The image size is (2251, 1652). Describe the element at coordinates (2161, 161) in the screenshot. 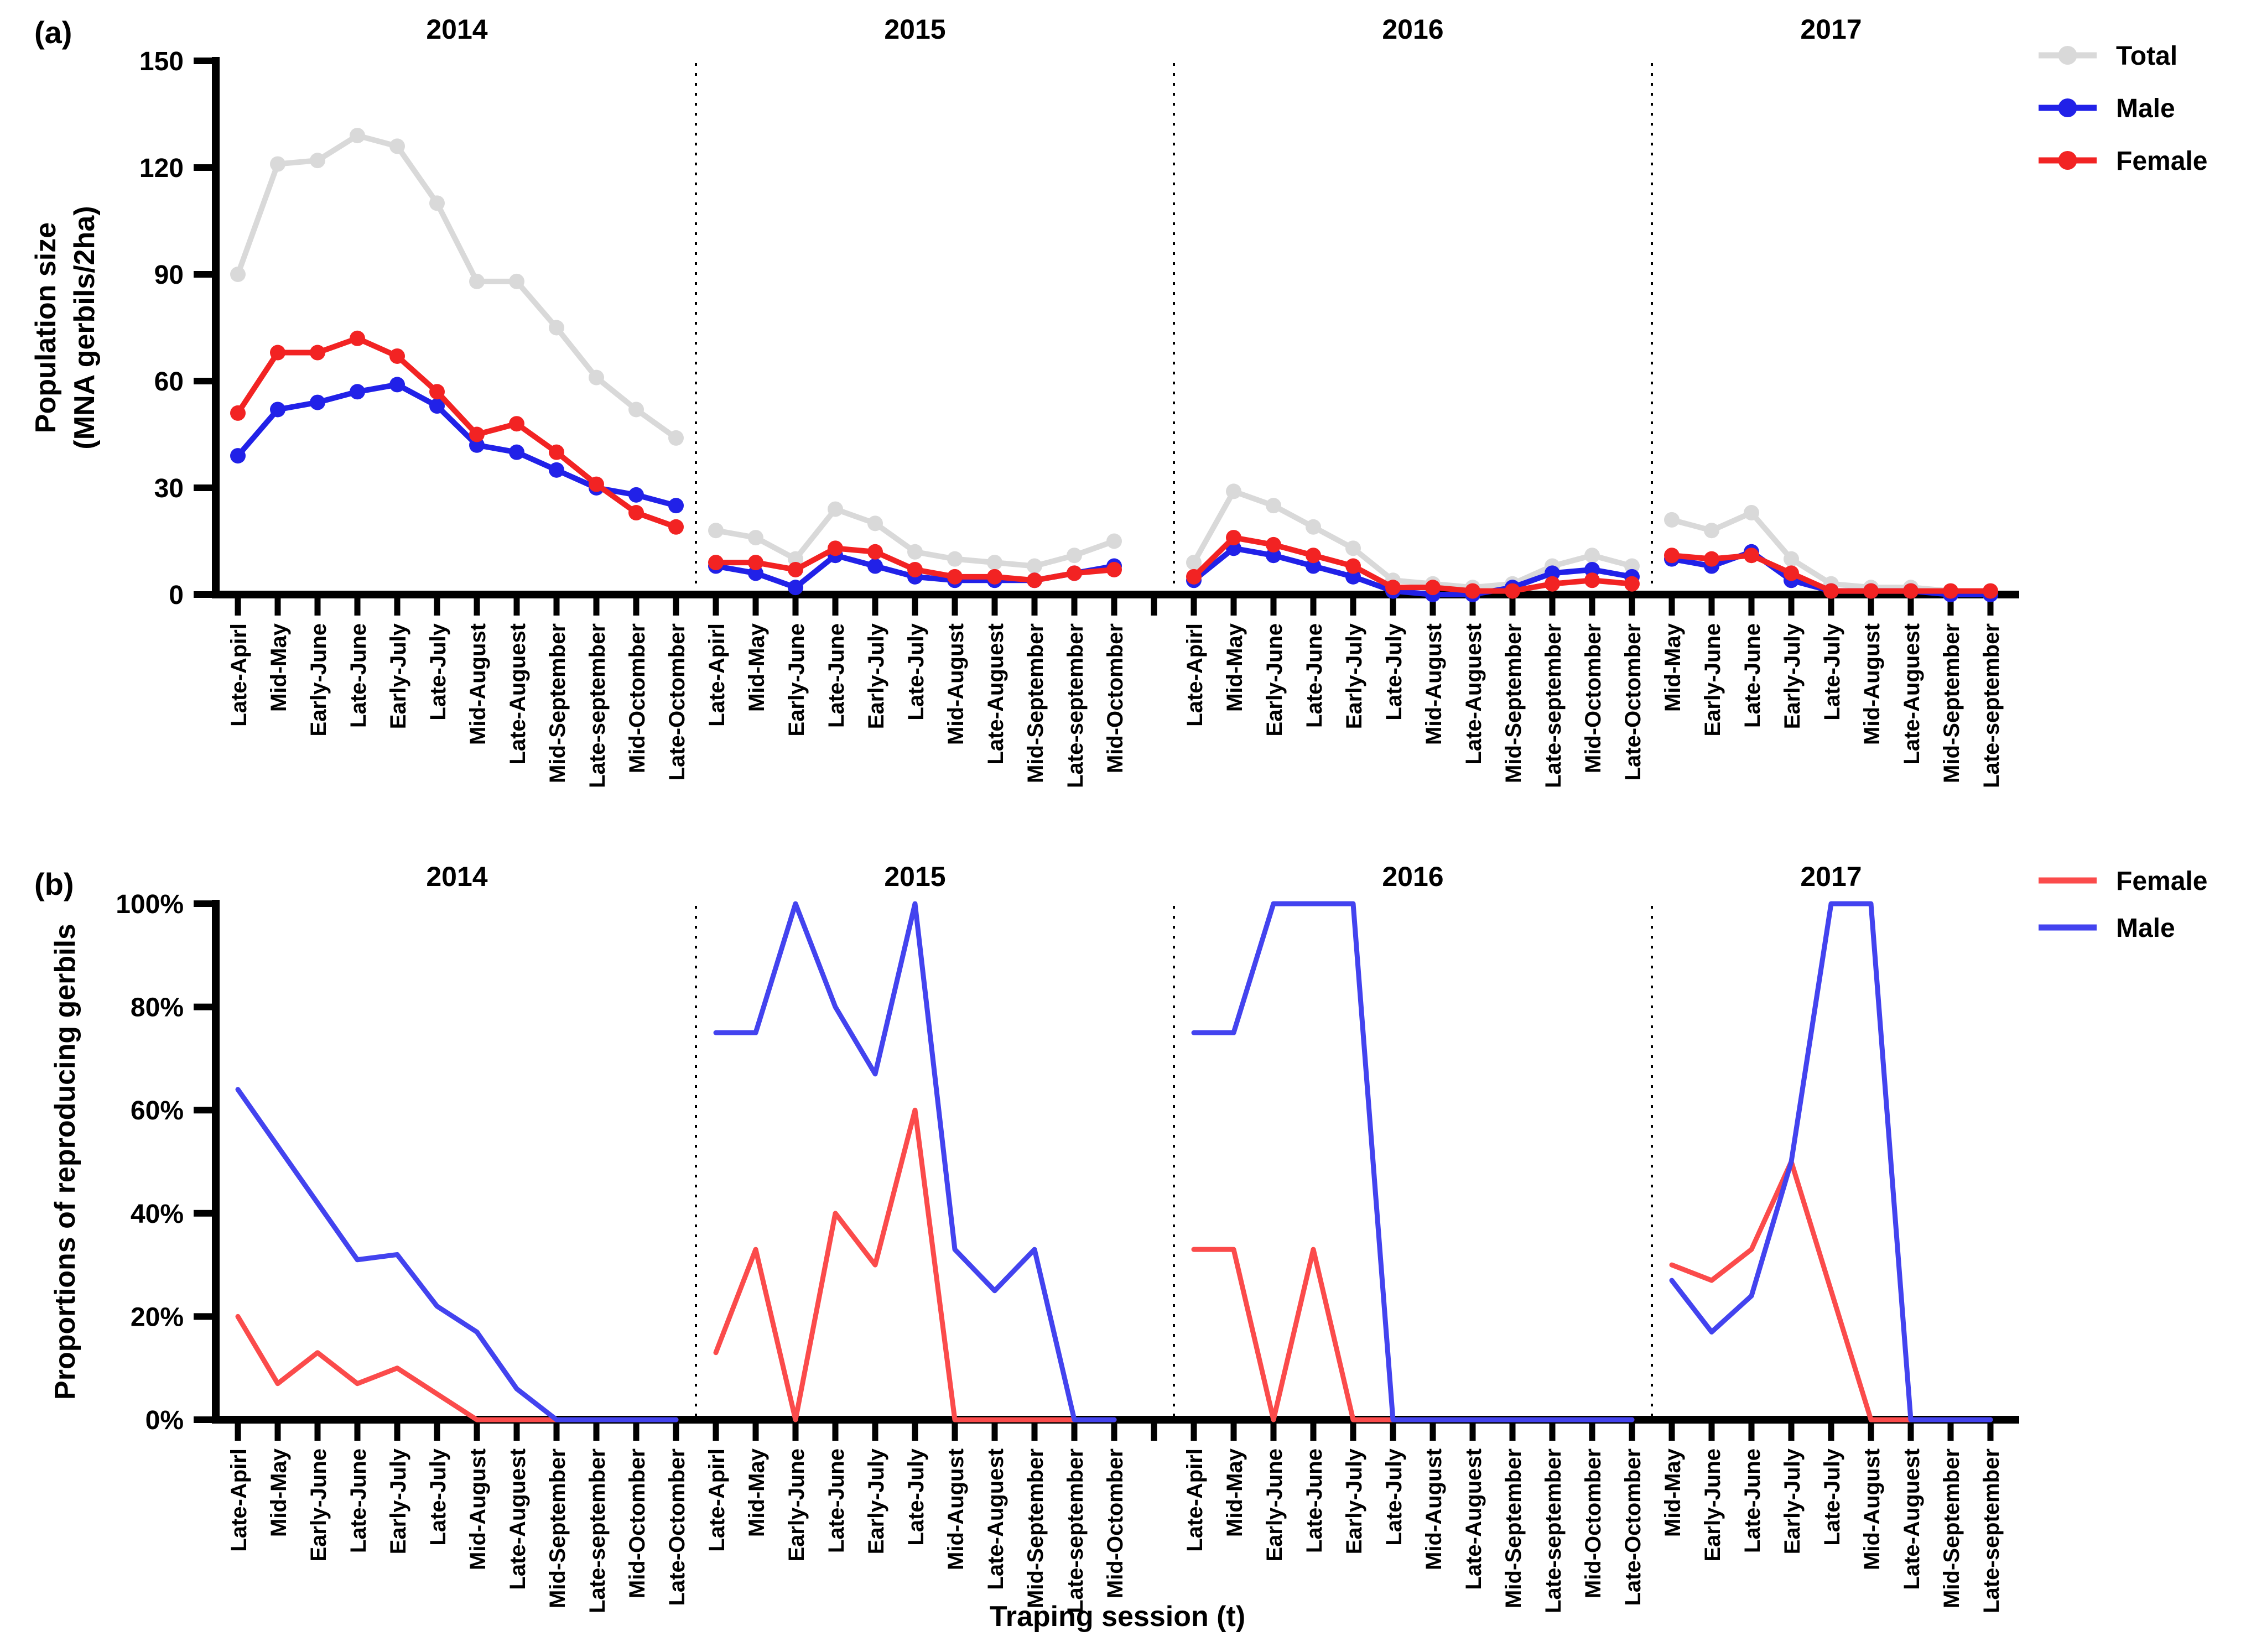

I see `legend-label-female: Female` at that location.